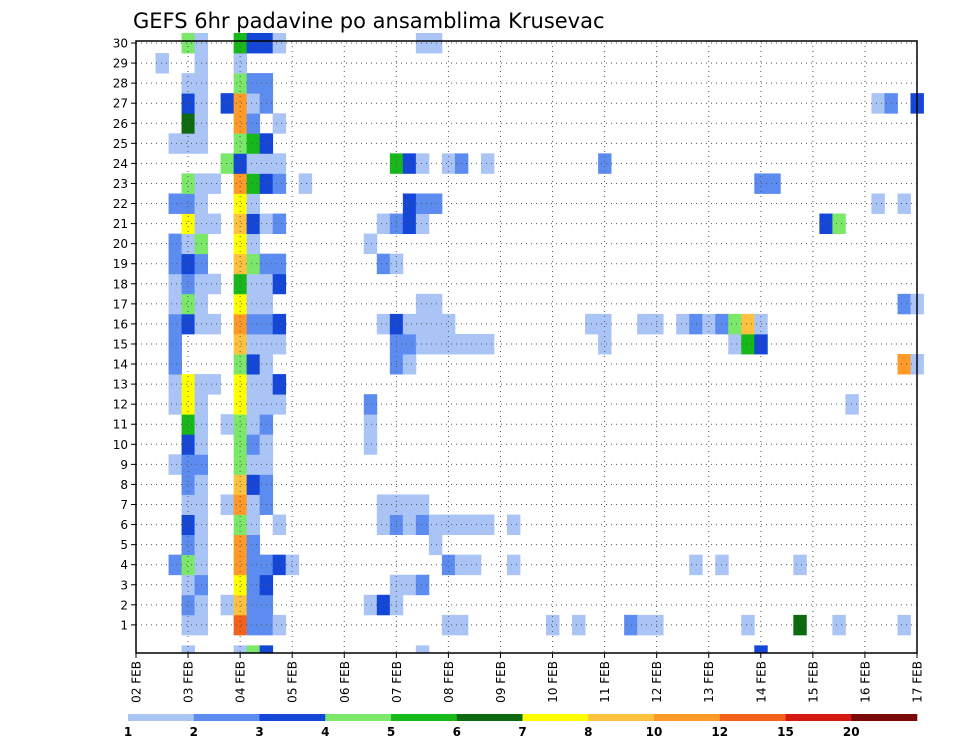 This screenshot has height=742, width=960. What do you see at coordinates (522, 732) in the screenshot?
I see `colorbar-label: 7` at bounding box center [522, 732].